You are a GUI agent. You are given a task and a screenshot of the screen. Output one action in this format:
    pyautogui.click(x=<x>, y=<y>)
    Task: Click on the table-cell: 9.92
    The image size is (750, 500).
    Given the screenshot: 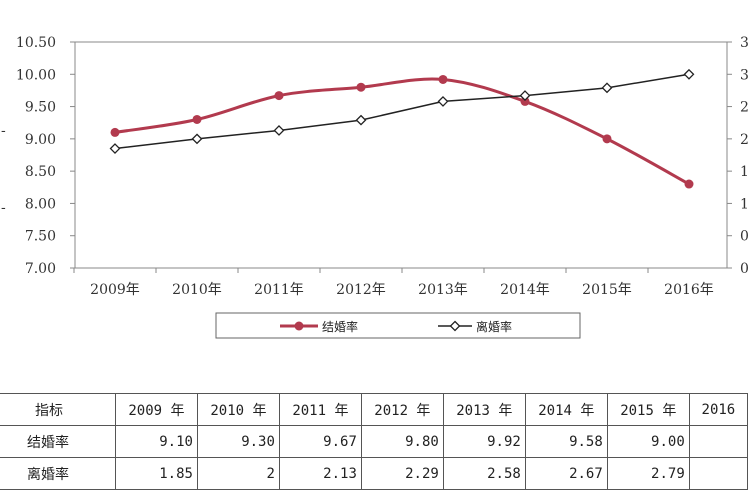 What is the action you would take?
    pyautogui.click(x=484, y=441)
    